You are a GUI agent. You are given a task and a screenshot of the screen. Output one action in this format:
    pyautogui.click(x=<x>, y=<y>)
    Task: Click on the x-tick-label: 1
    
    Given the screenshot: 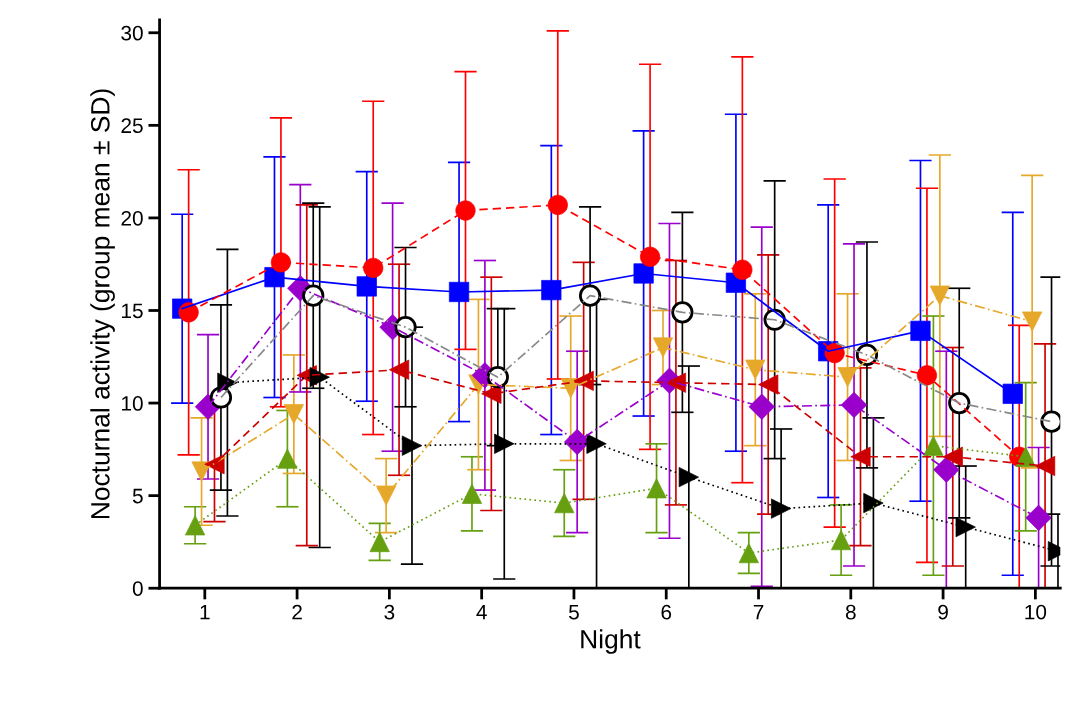 What is the action you would take?
    pyautogui.click(x=205, y=612)
    